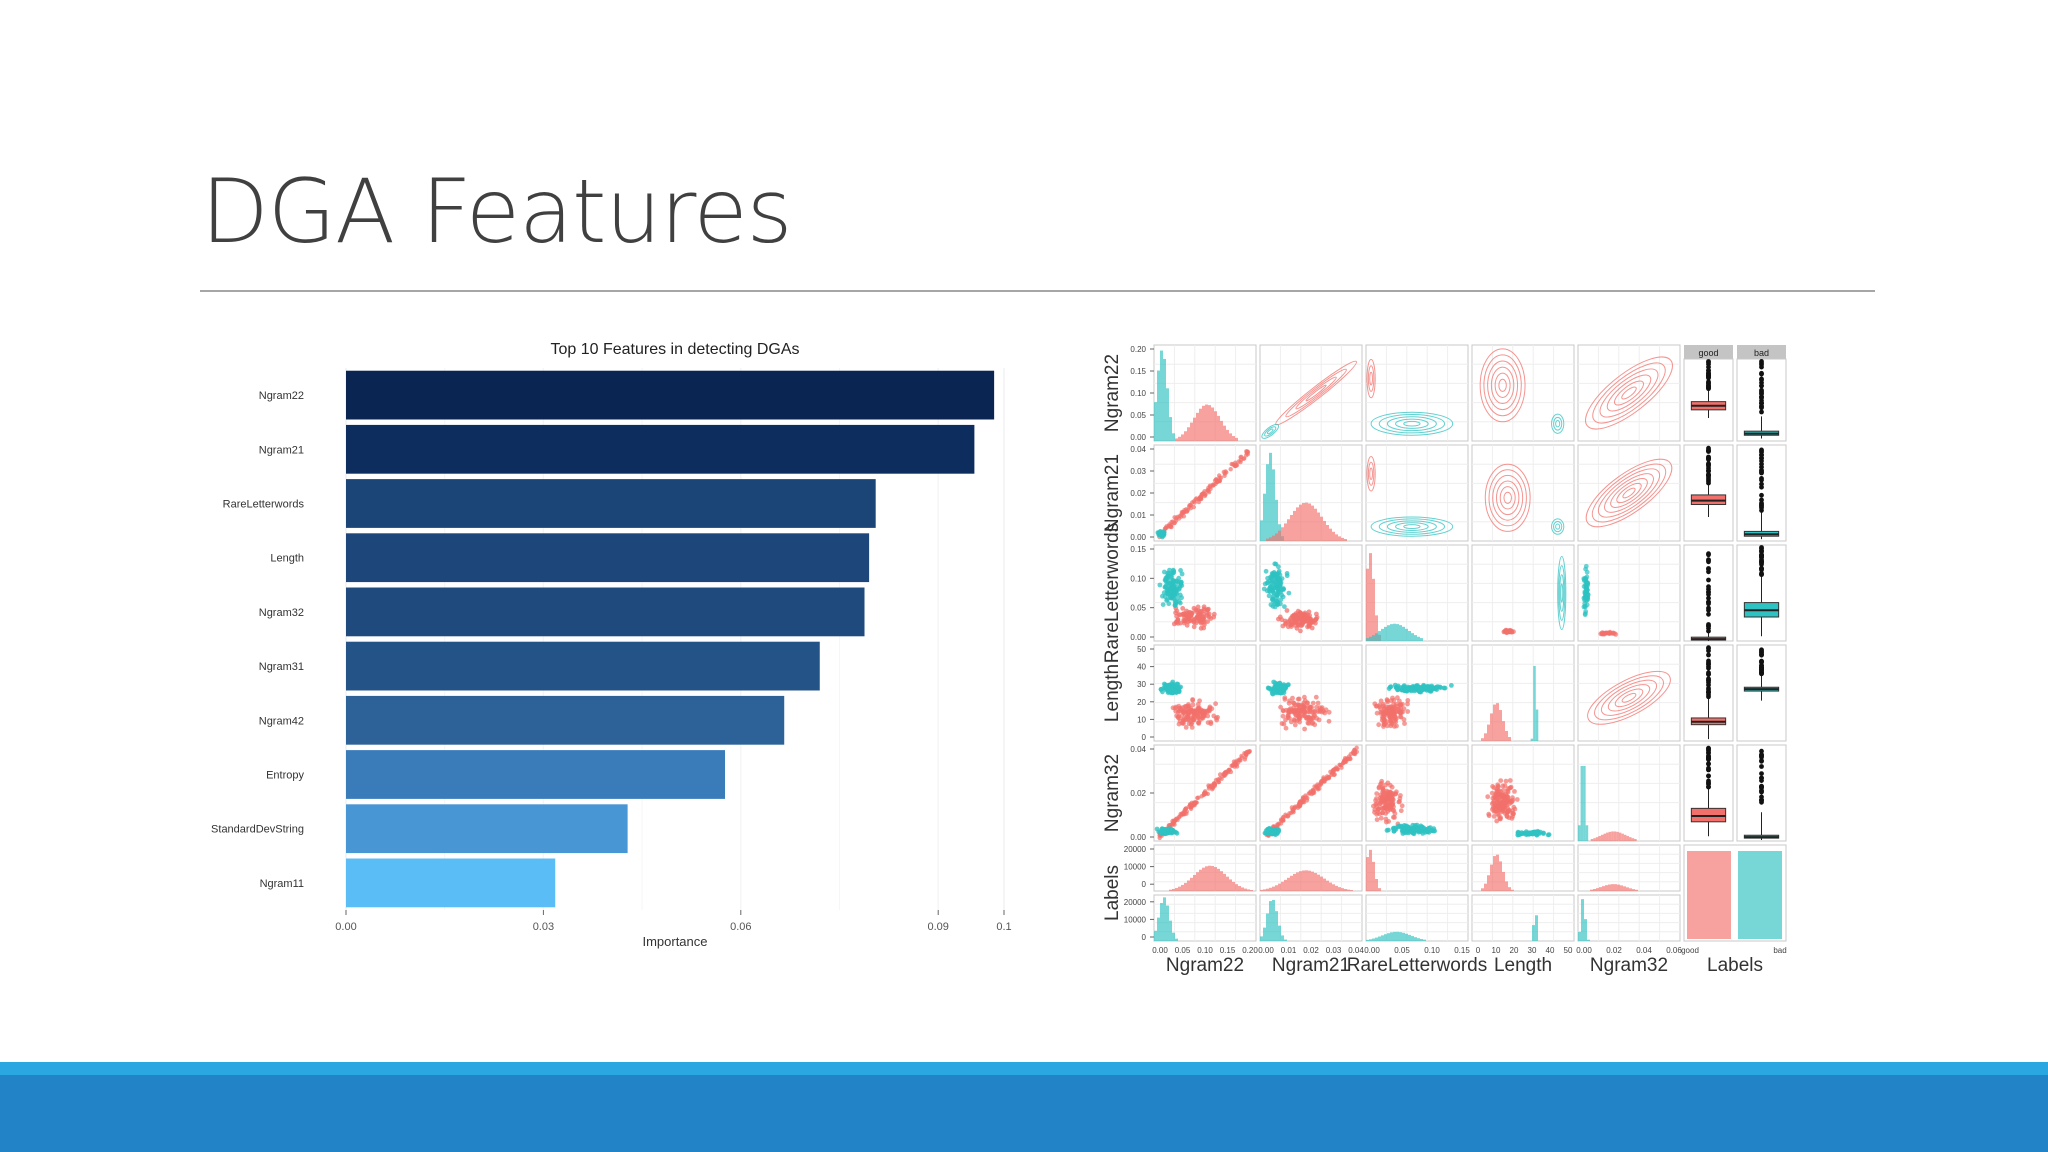 The image size is (2048, 1152). Describe the element at coordinates (1311, 965) in the screenshot. I see `col-variable-label: Ngram21` at that location.